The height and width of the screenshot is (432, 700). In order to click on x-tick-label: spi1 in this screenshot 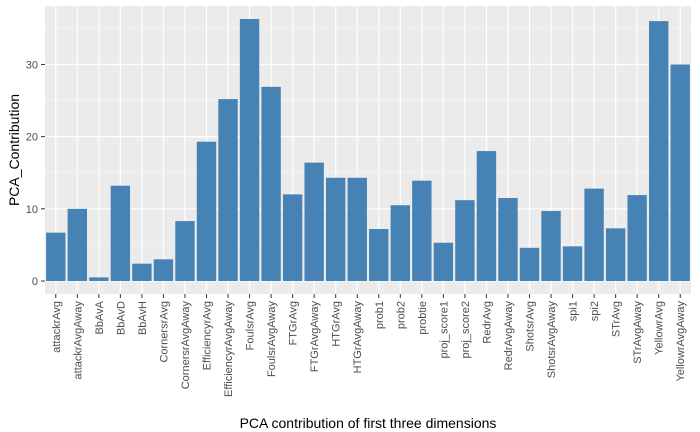, I will do `click(574, 311)`.